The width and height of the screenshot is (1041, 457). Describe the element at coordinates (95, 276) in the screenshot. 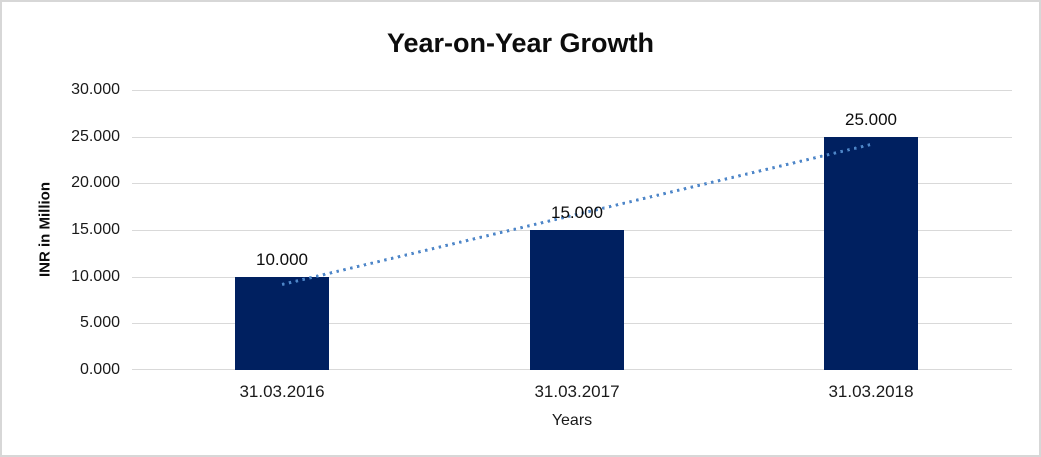

I see `y-tick-label: 10.000` at that location.